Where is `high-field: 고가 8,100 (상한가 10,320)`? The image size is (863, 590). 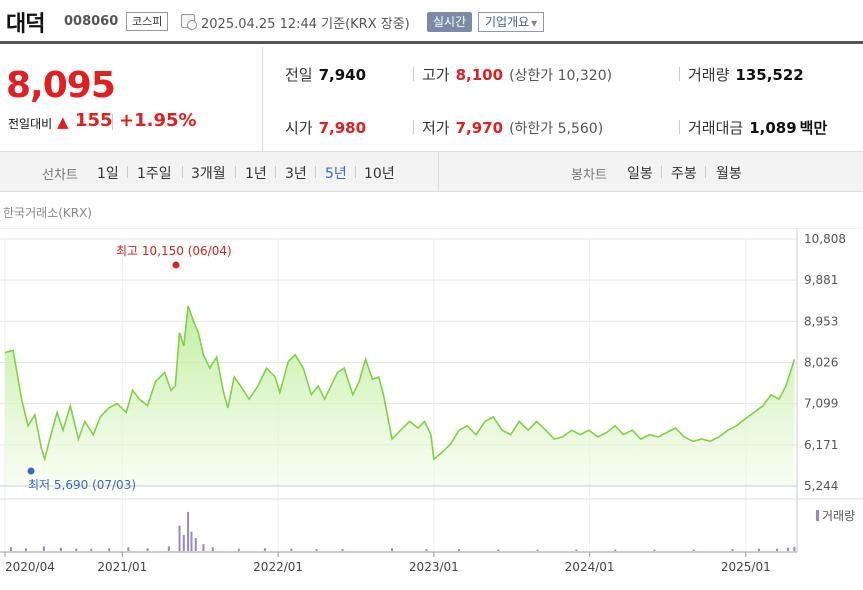
high-field: 고가 8,100 (상한가 10,320) is located at coordinates (517, 74).